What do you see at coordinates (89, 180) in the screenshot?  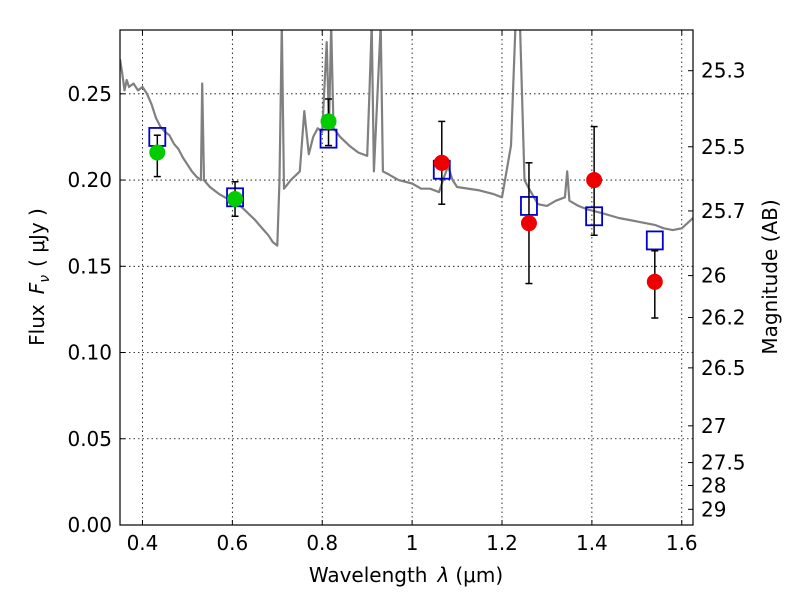 I see `y-tick-label: 0.20` at bounding box center [89, 180].